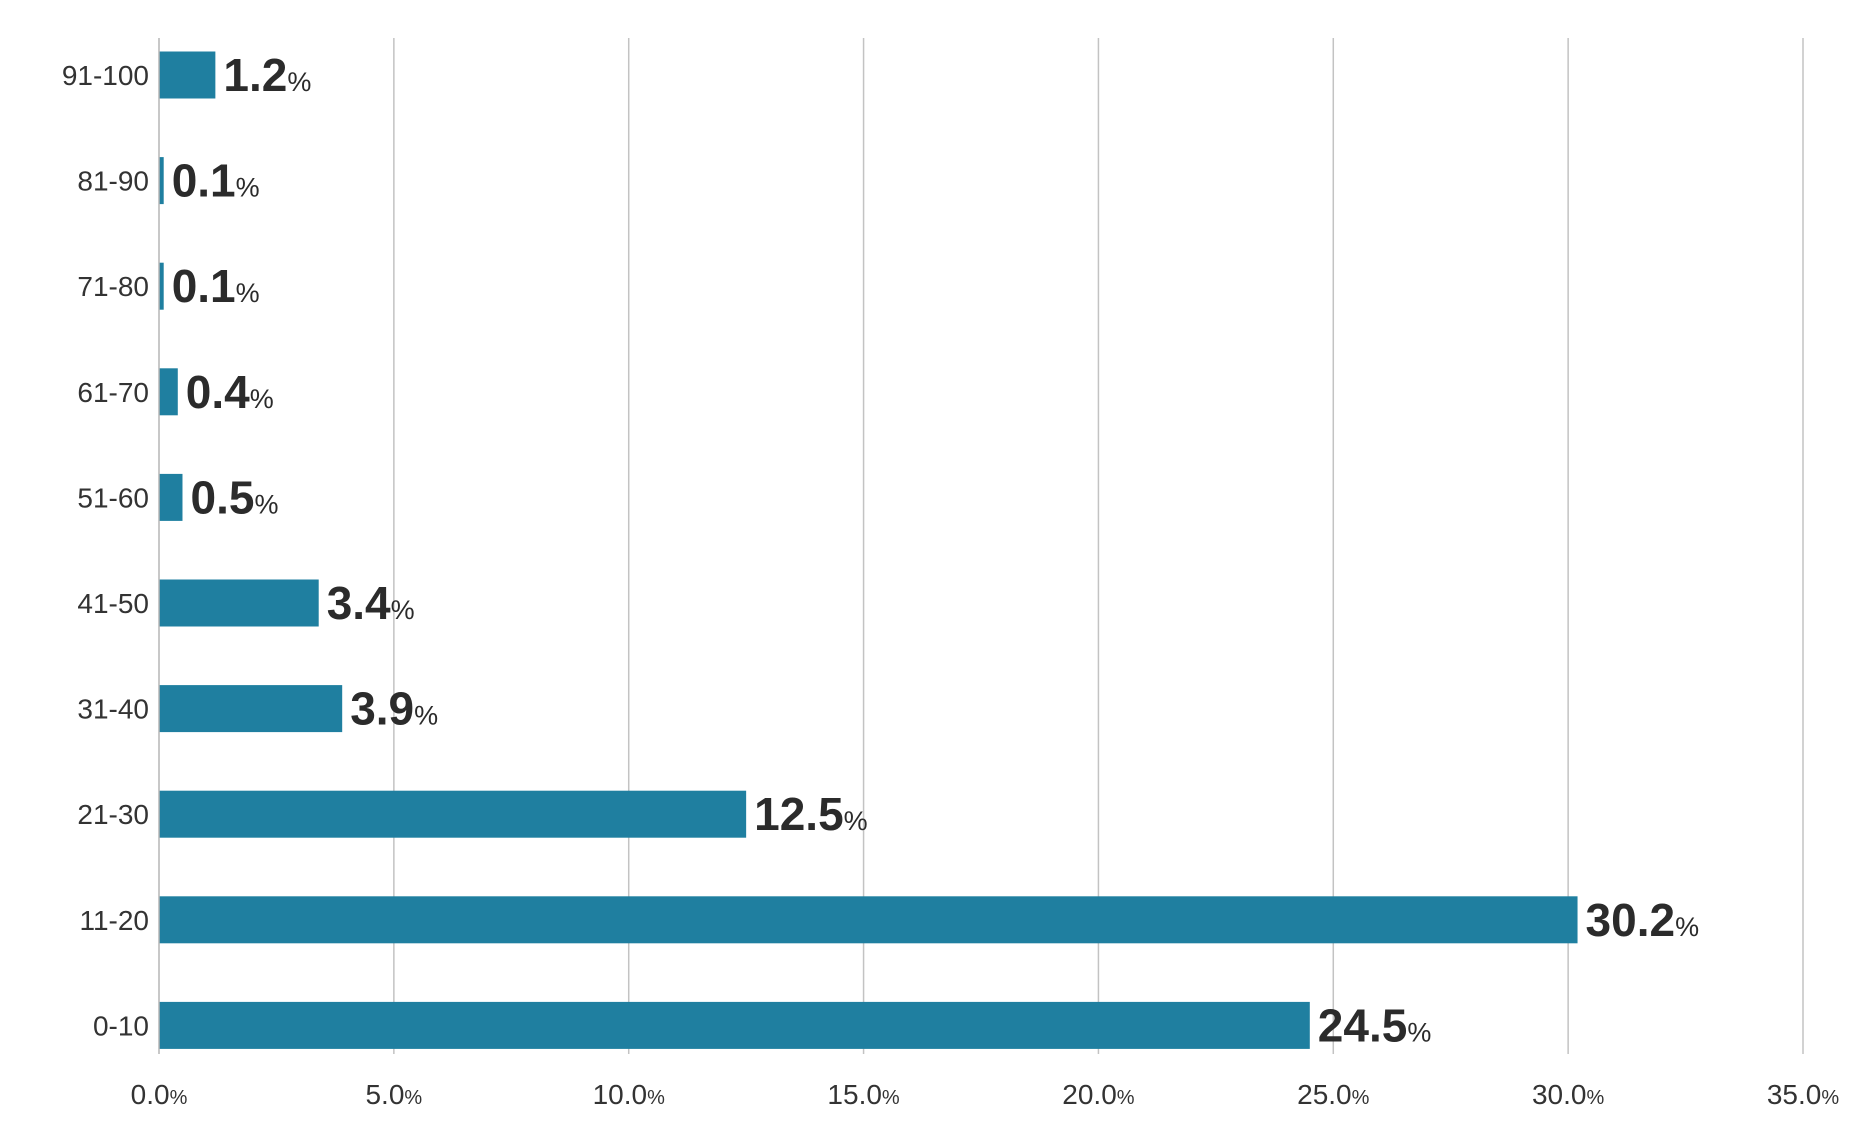  Describe the element at coordinates (394, 709) in the screenshot. I see `data-label: 3.9%` at that location.